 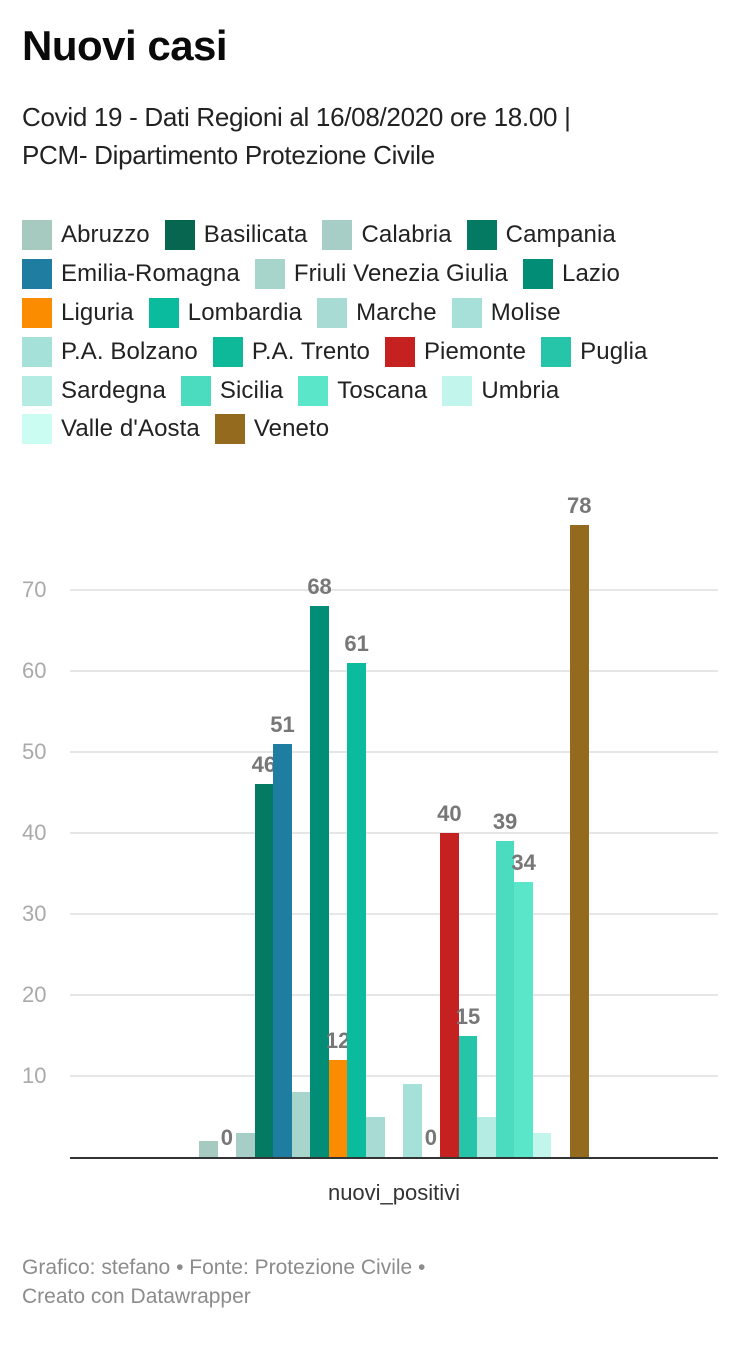 I want to click on y-tick-label: 20, so click(x=34, y=994).